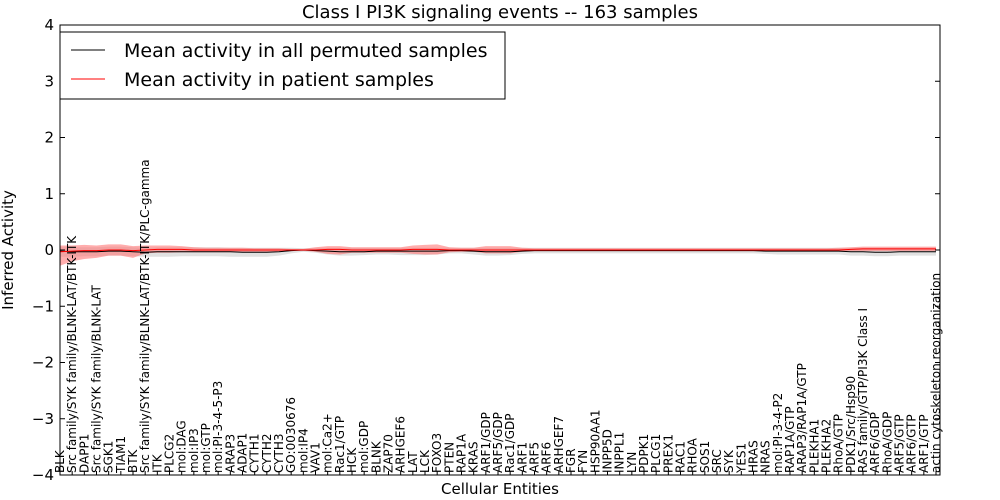 The height and width of the screenshot is (500, 1000). I want to click on plot-area, so click(497, 255).